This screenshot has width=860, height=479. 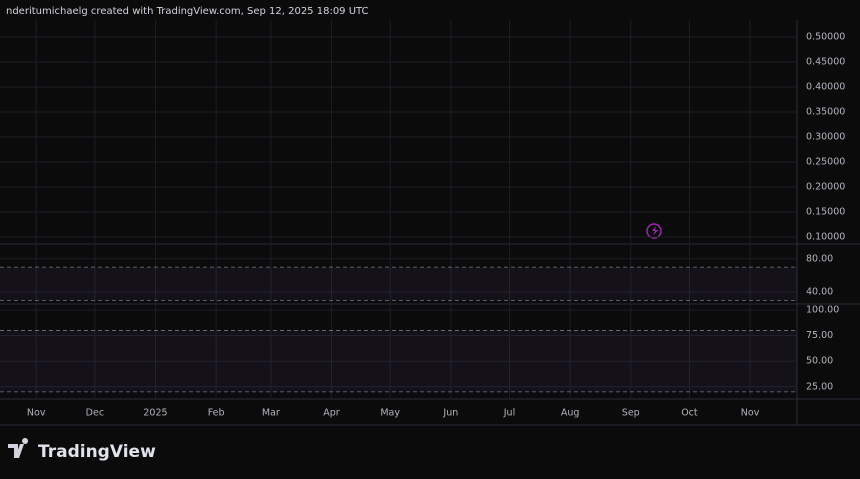 I want to click on alert-bolt, so click(x=655, y=231).